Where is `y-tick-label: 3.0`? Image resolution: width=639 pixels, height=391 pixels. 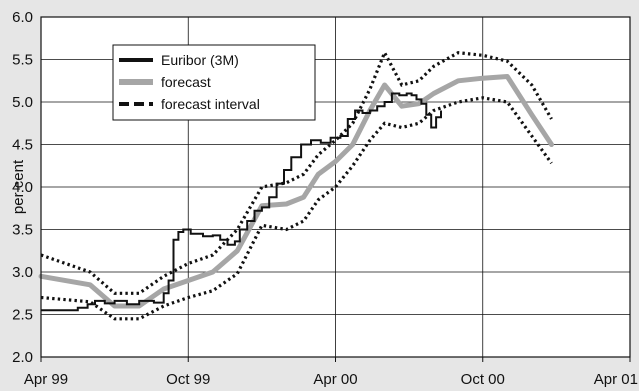 y-tick-label: 3.0 is located at coordinates (22, 272).